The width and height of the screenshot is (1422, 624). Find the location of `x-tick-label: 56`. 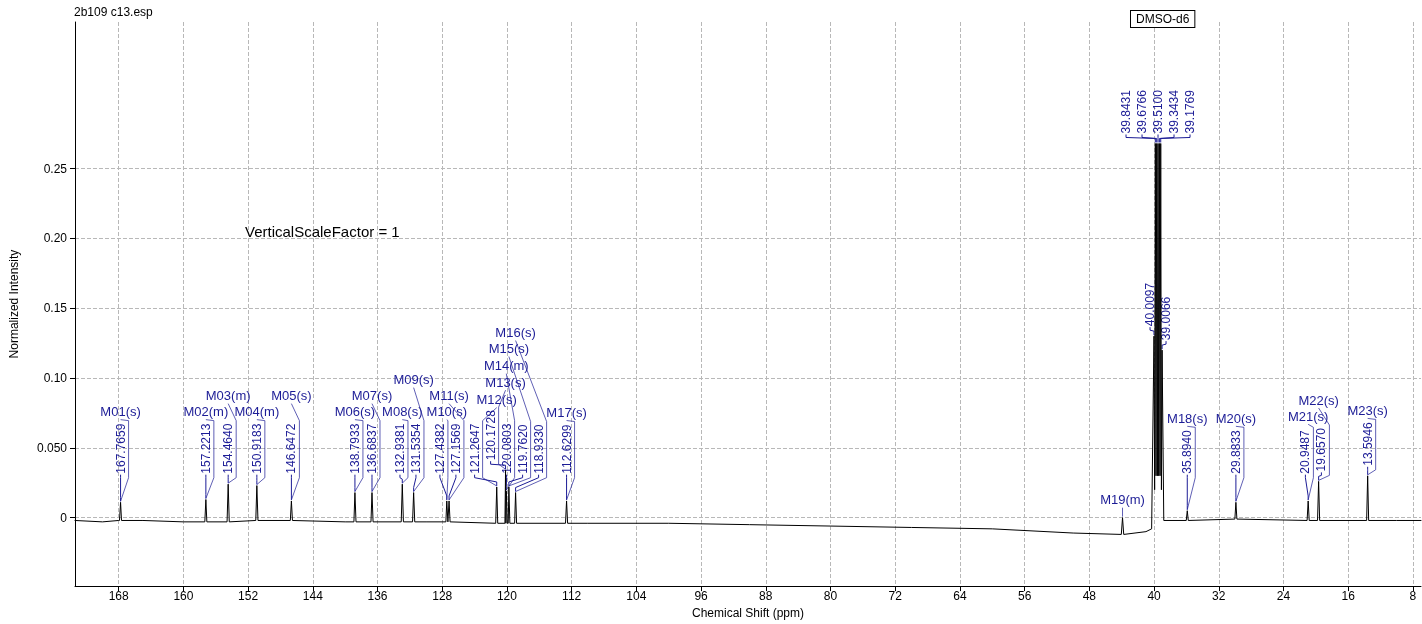

x-tick-label: 56 is located at coordinates (1024, 596).